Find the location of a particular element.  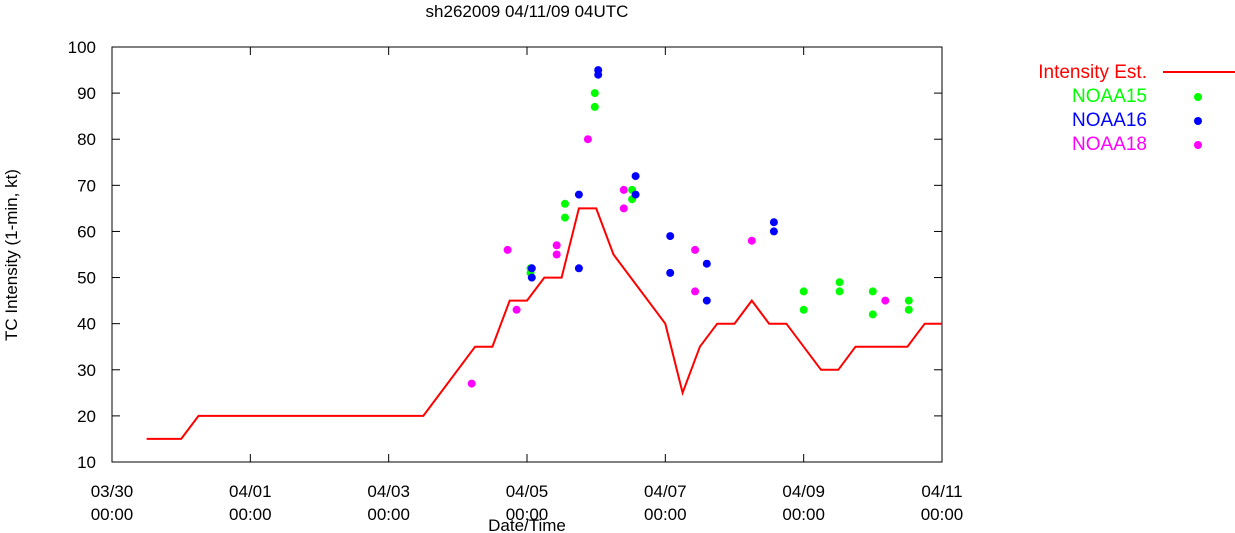

x-tick-label: 04/11 is located at coordinates (941, 491).